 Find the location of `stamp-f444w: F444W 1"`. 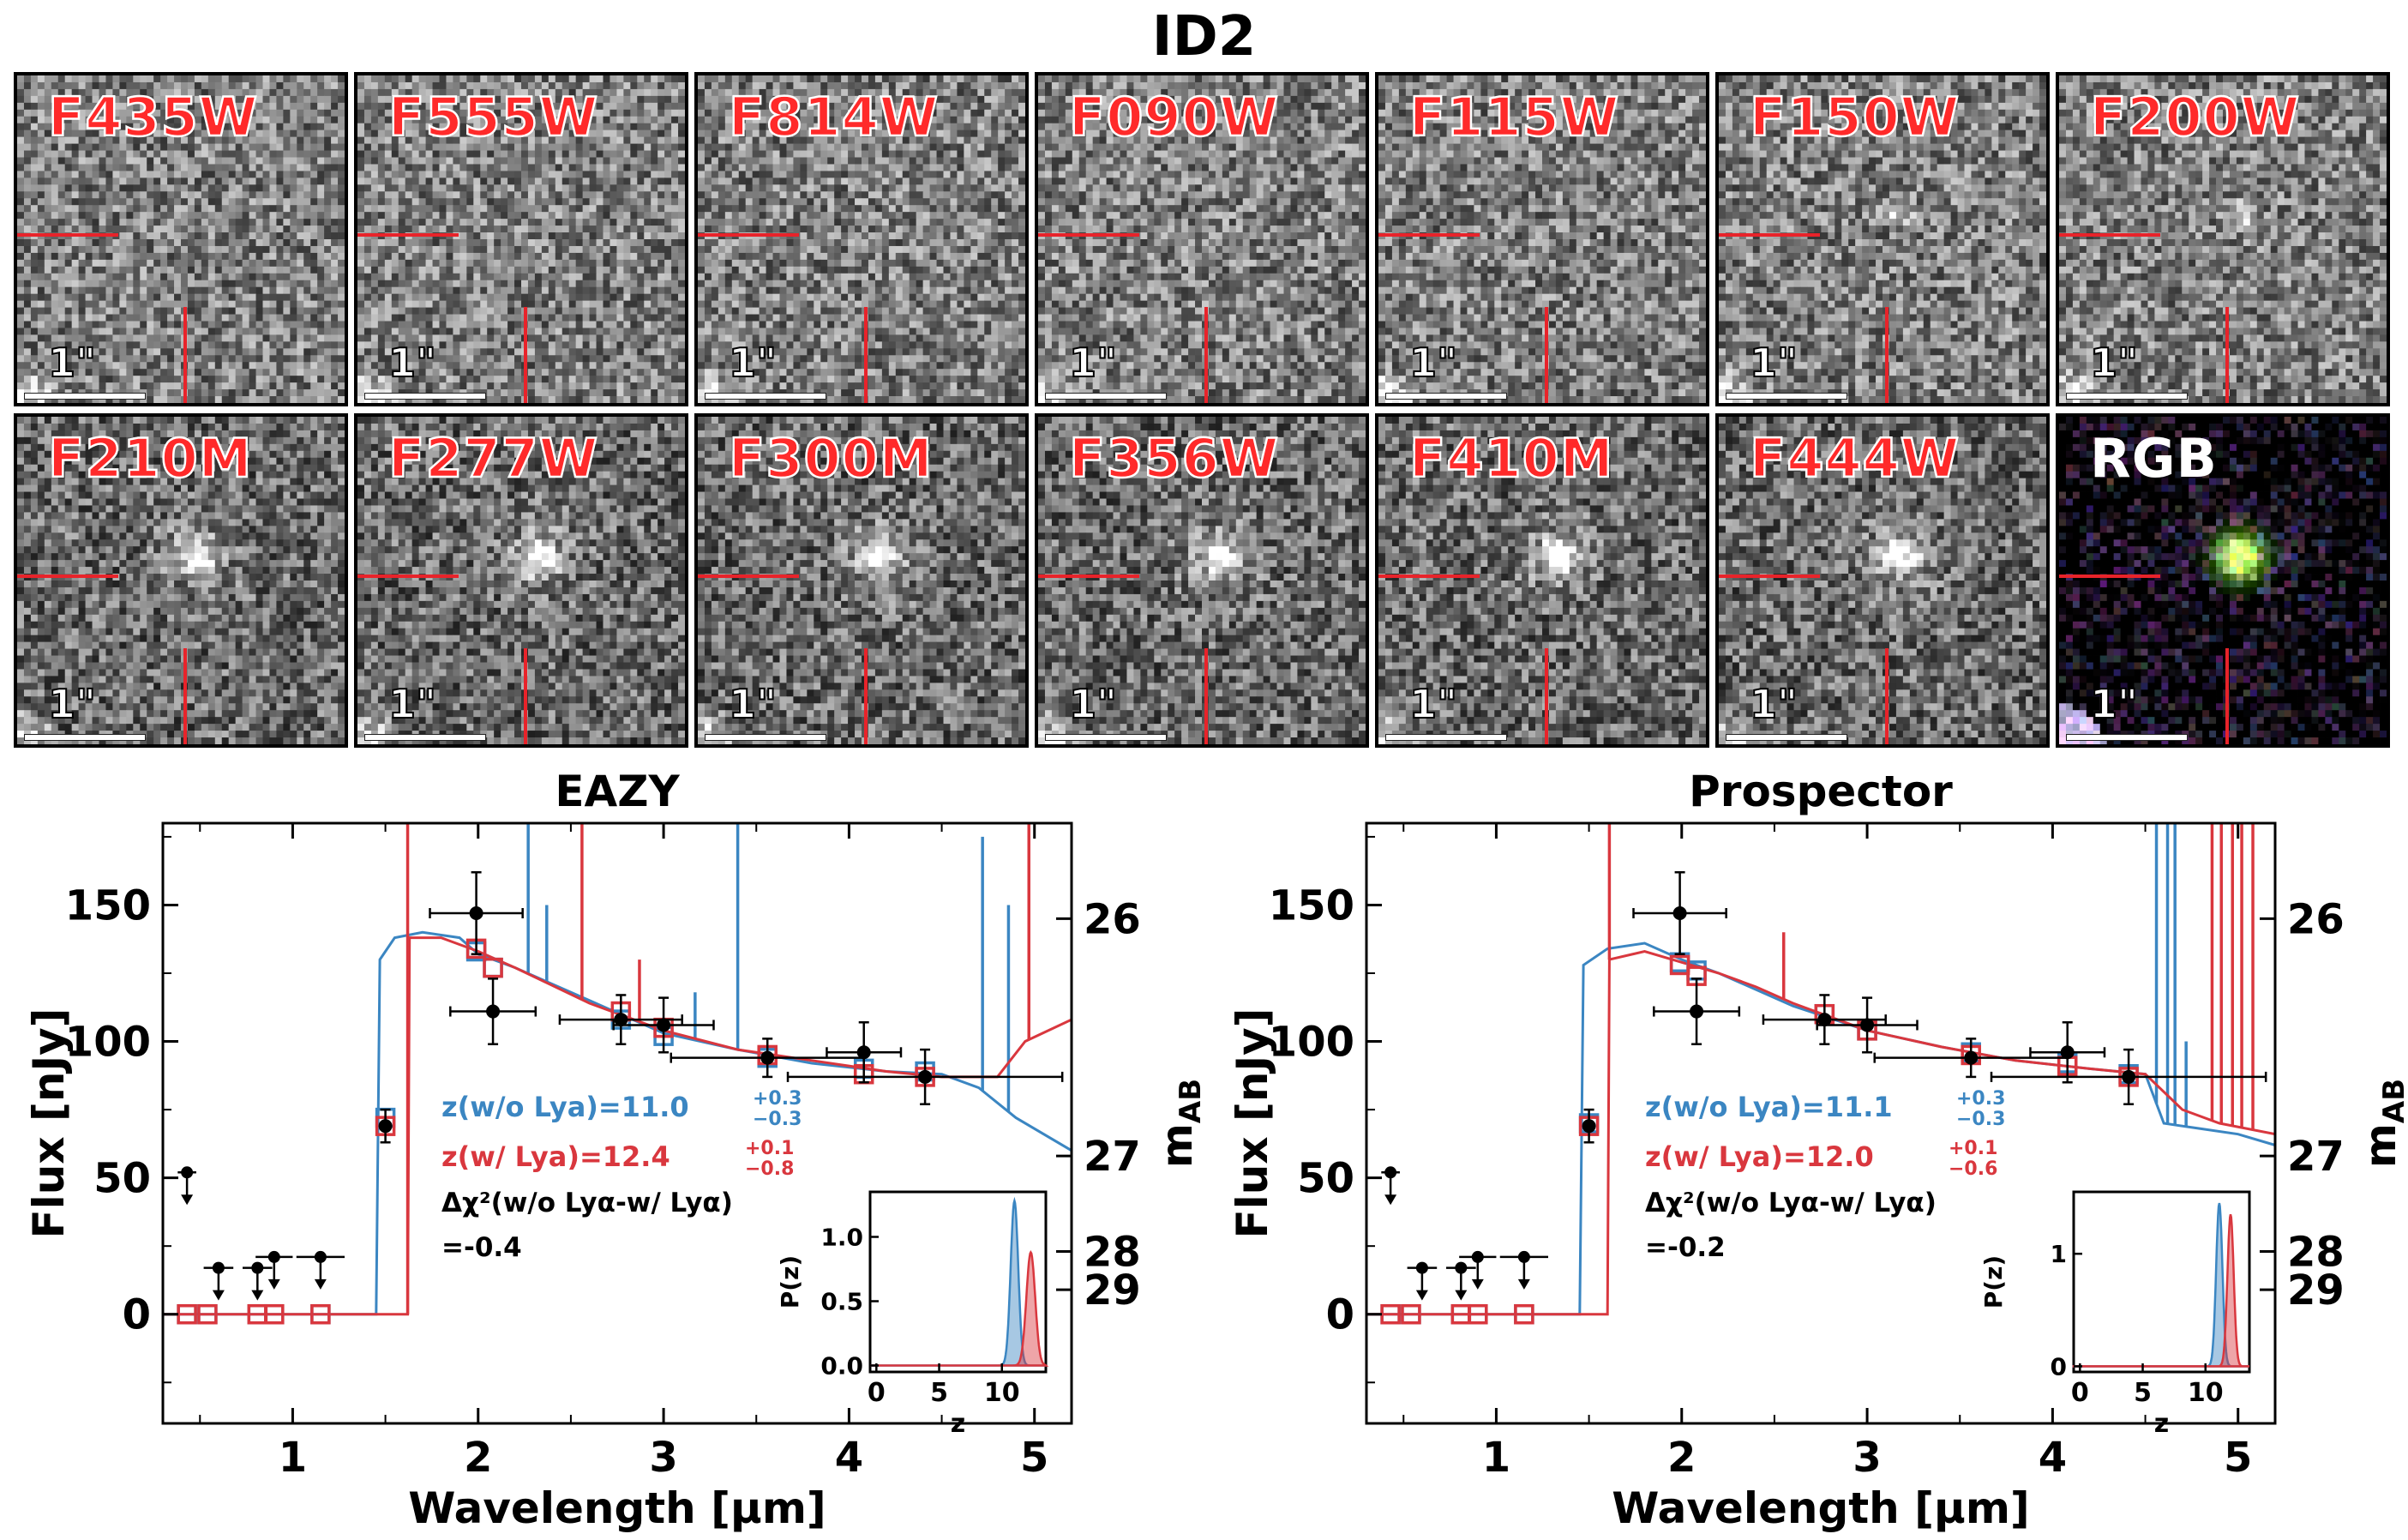

stamp-f444w: F444W 1" is located at coordinates (1882, 580).